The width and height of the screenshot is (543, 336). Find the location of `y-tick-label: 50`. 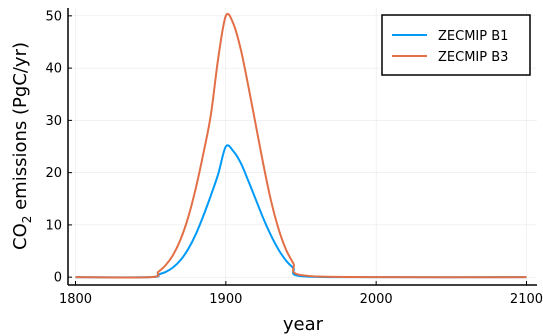

y-tick-label: 50 is located at coordinates (53, 16).